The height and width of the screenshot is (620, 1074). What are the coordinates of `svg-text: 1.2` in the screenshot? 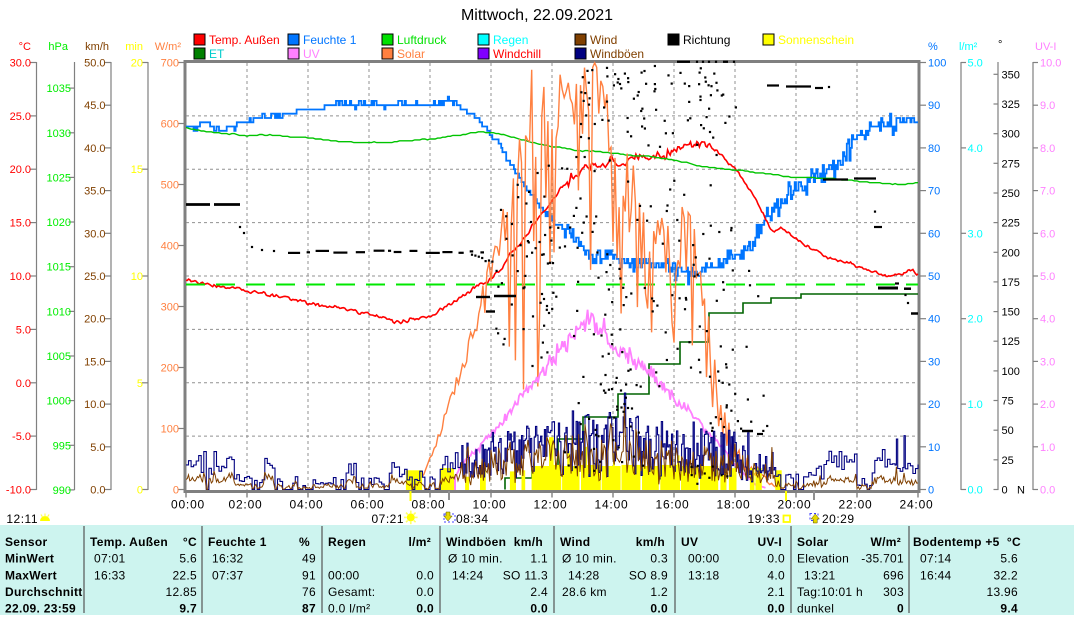 It's located at (659, 592).